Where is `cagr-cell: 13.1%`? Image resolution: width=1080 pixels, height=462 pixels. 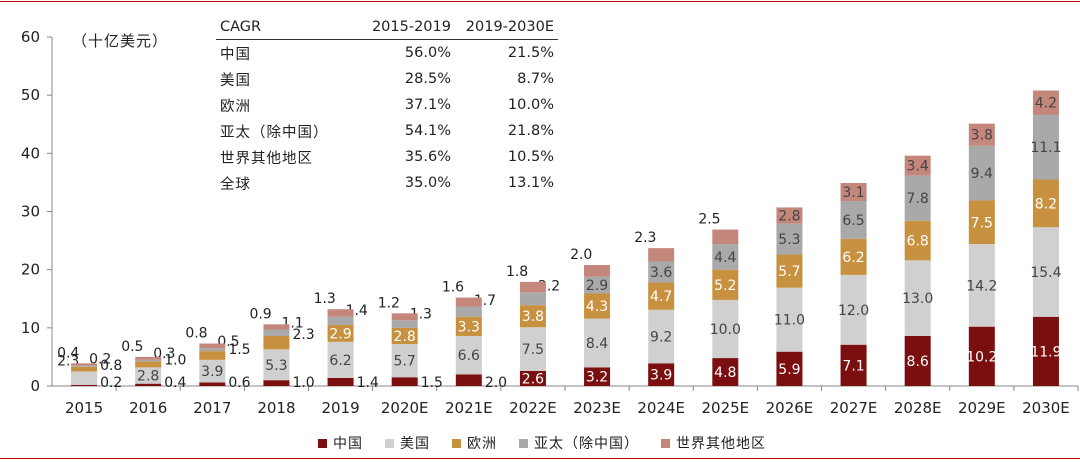 cagr-cell: 13.1% is located at coordinates (530, 183).